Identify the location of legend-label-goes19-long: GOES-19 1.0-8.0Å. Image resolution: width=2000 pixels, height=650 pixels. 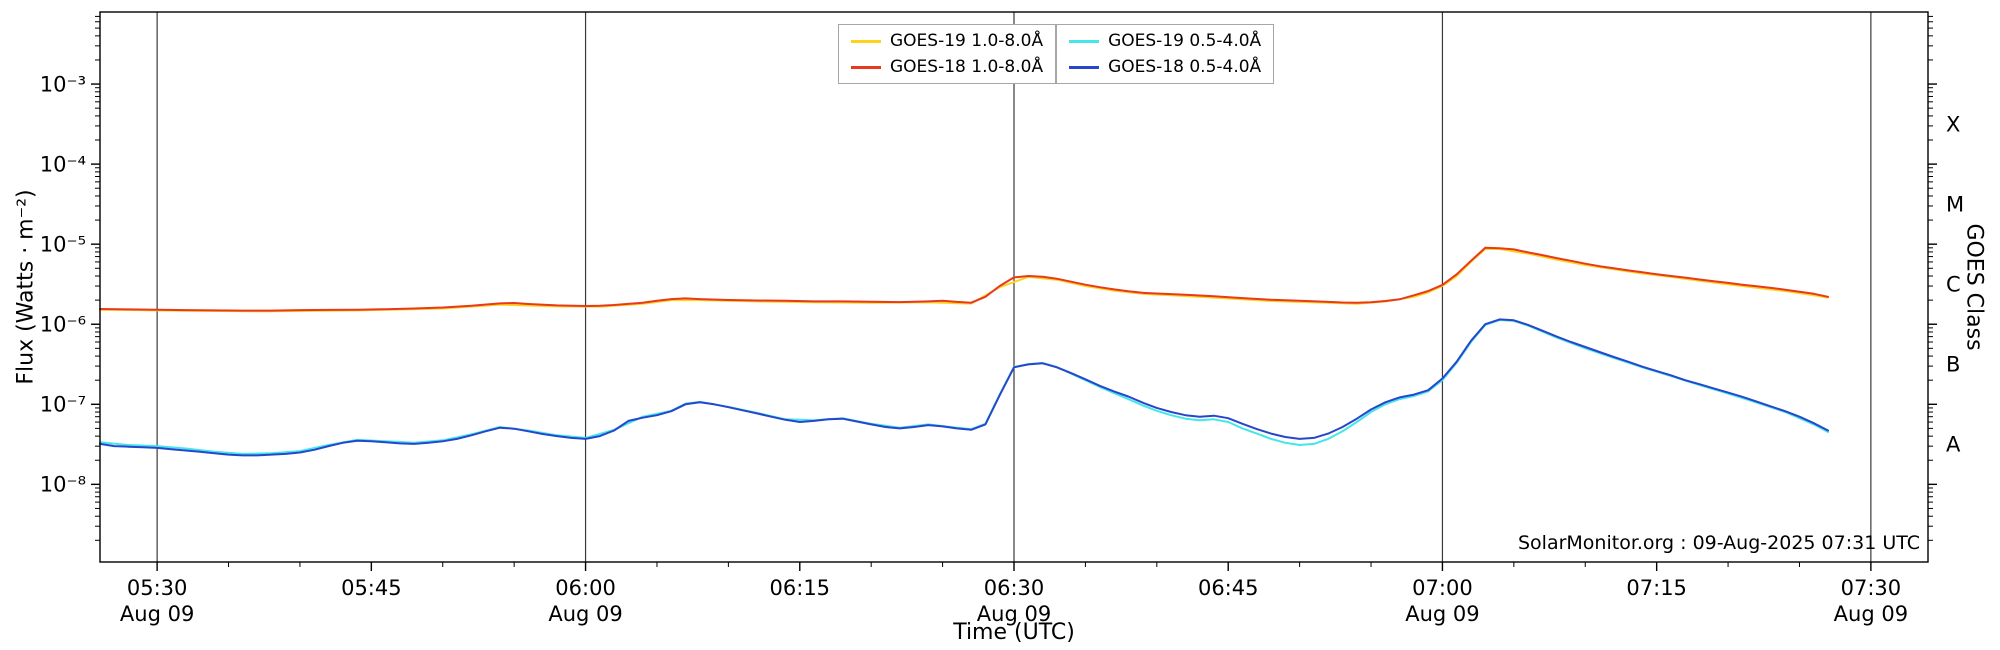
(967, 41).